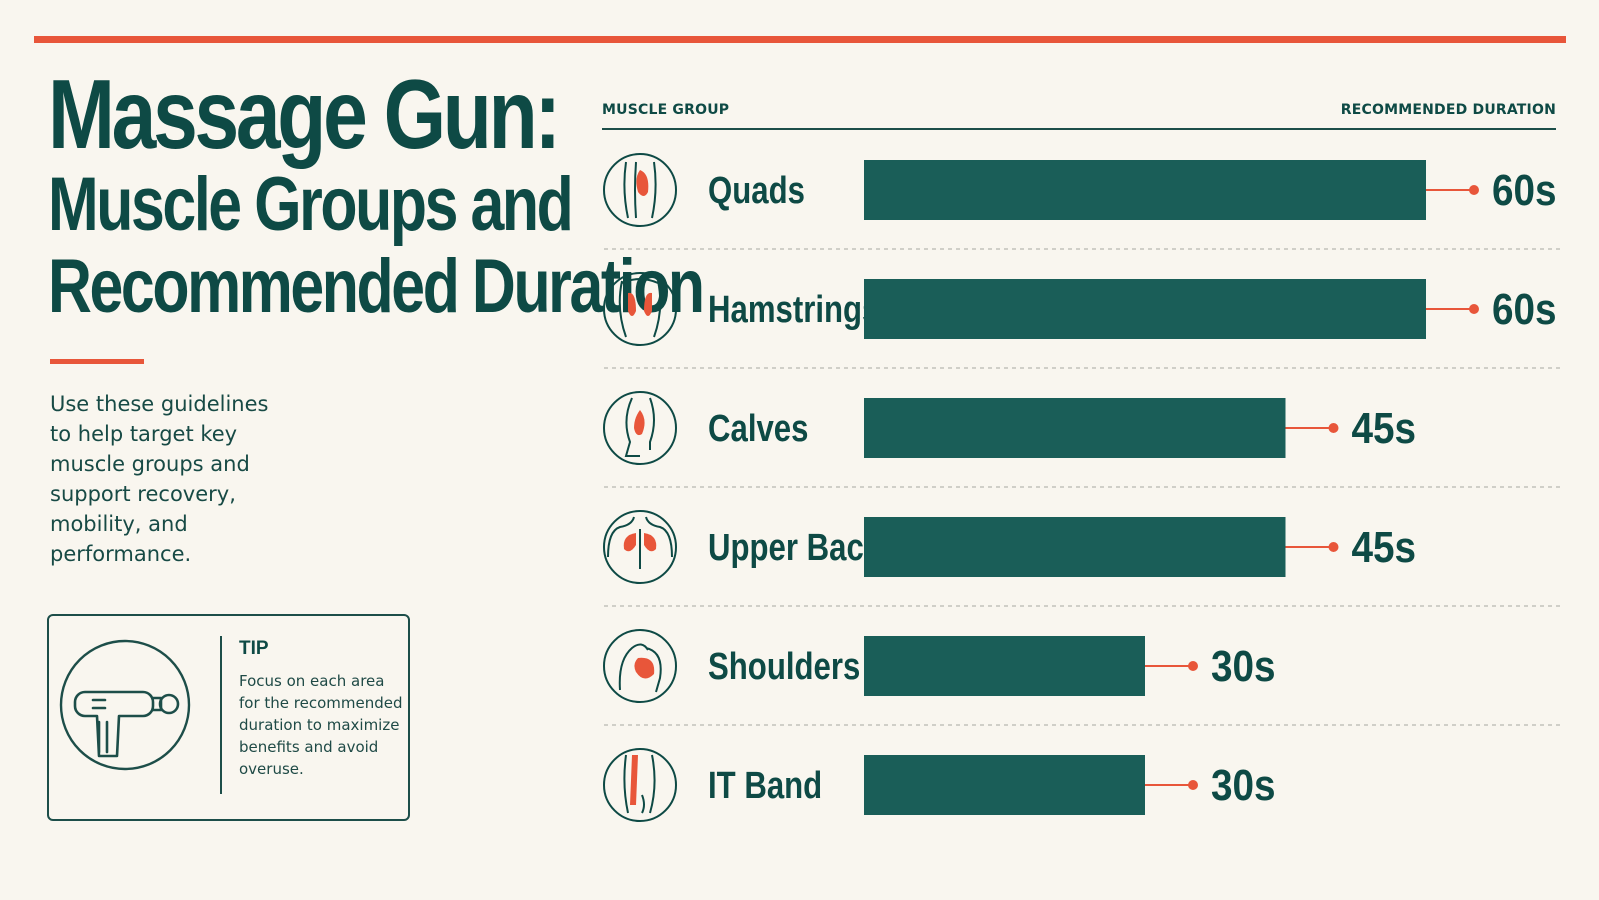  Describe the element at coordinates (1243, 785) in the screenshot. I see `value-label-it-band: 30s` at that location.